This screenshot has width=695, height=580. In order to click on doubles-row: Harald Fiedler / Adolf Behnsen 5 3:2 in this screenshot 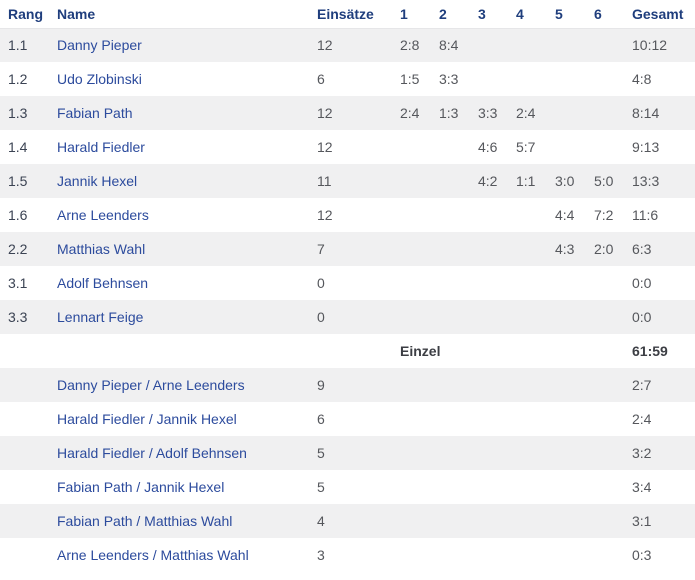, I will do `click(347, 453)`.